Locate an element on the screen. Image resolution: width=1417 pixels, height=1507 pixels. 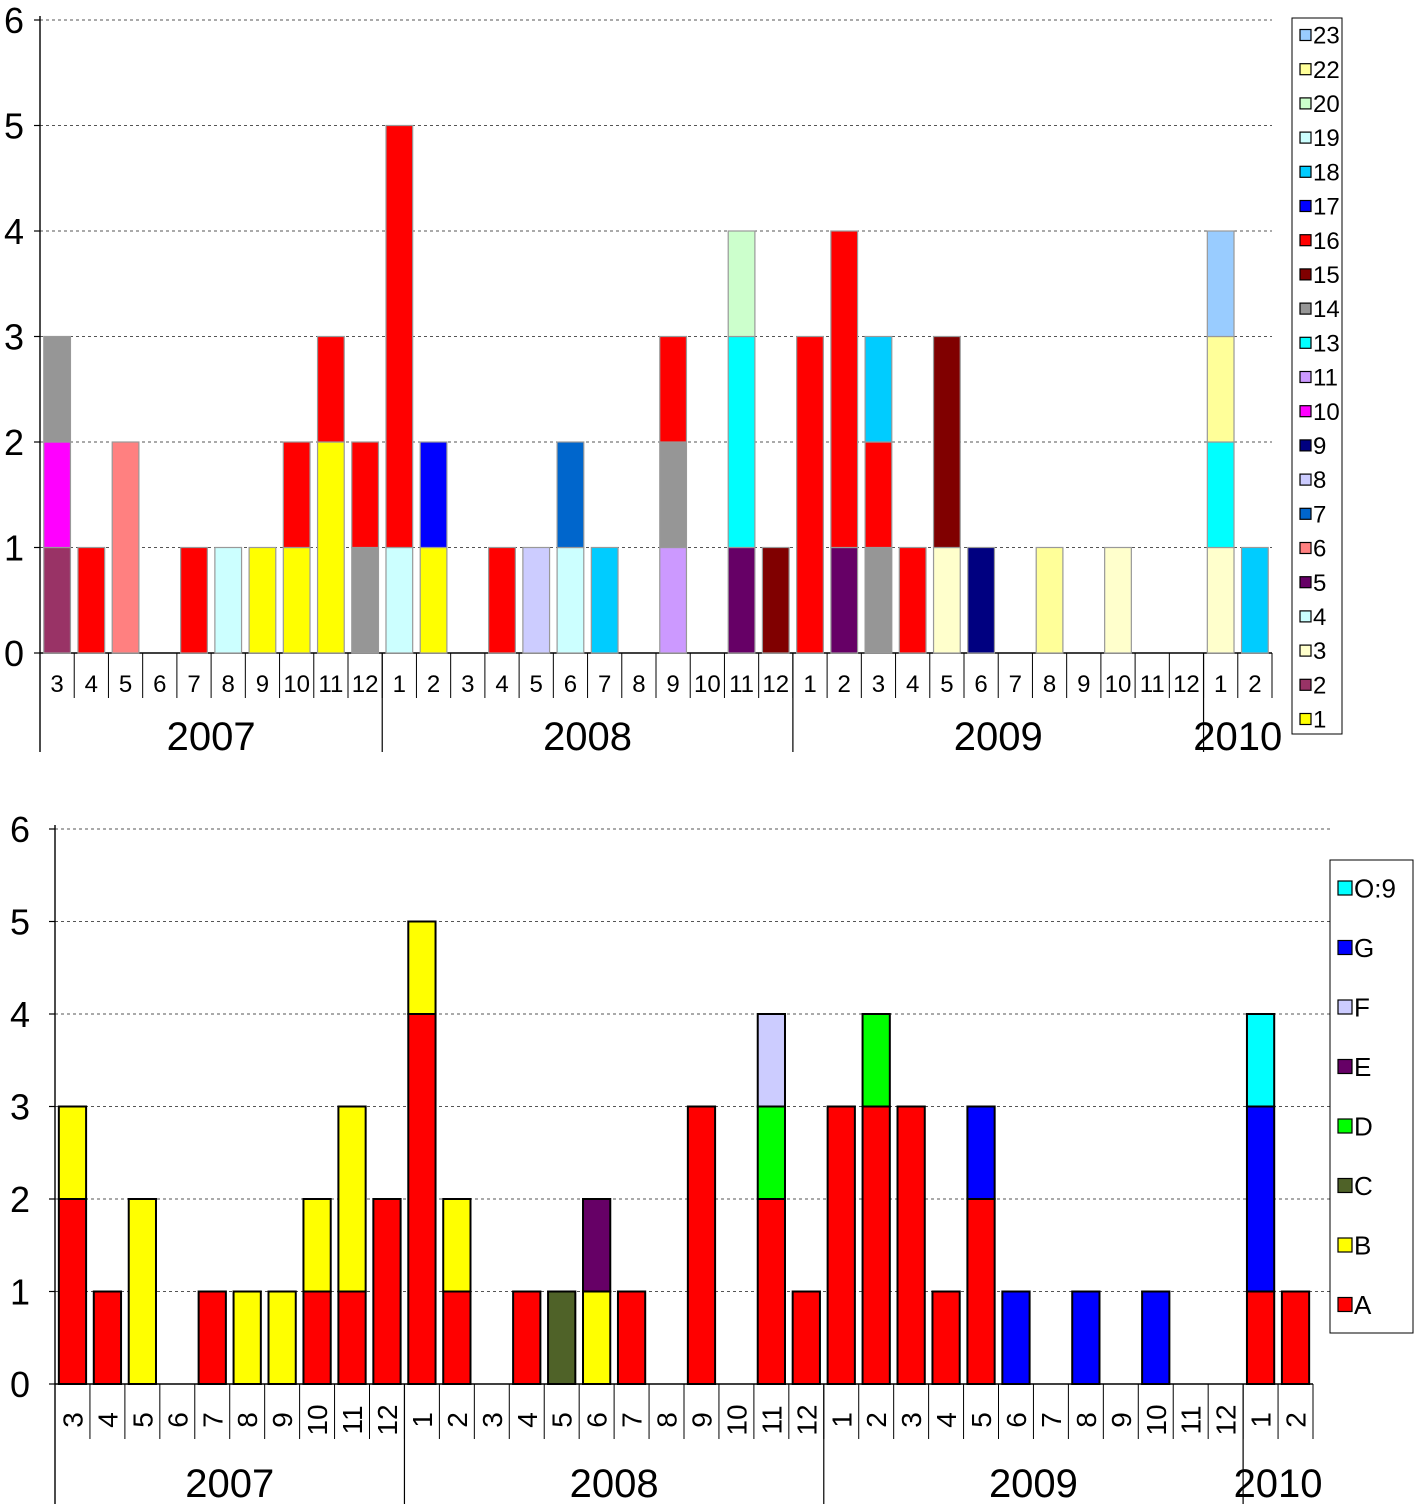
category-label: 10 is located at coordinates (1118, 684).